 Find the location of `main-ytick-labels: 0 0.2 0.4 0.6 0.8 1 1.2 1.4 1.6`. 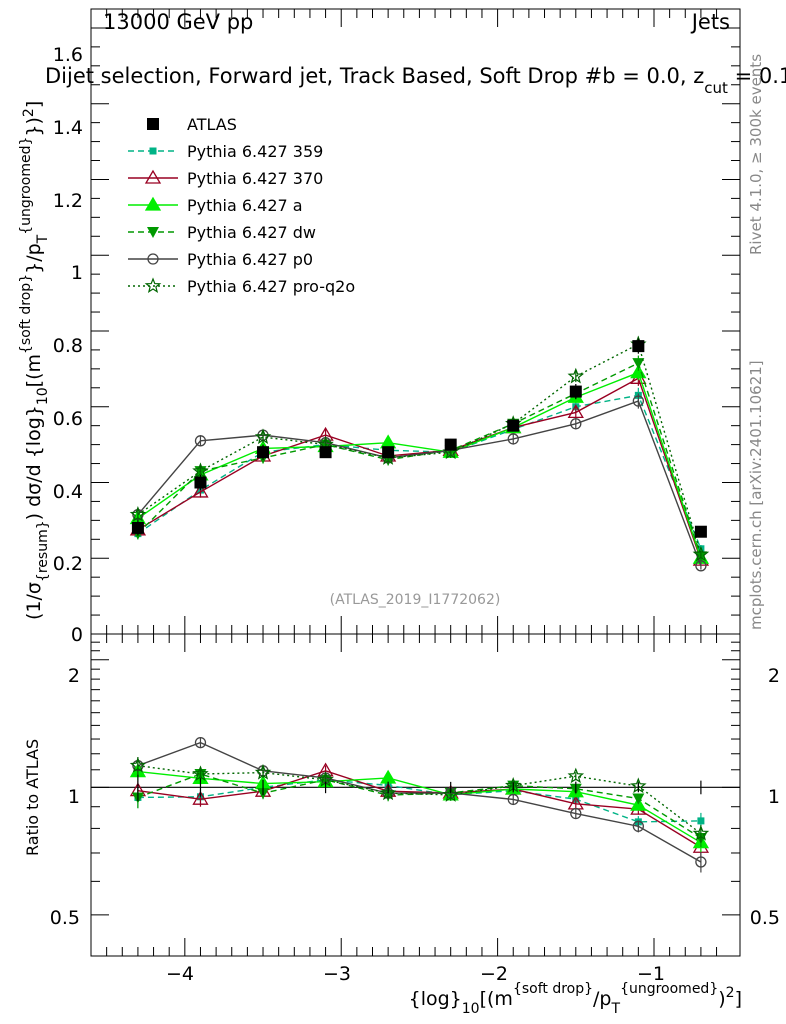

main-ytick-labels: 0 0.2 0.4 0.6 0.8 1 1.2 1.4 1.6 is located at coordinates (68, 345).